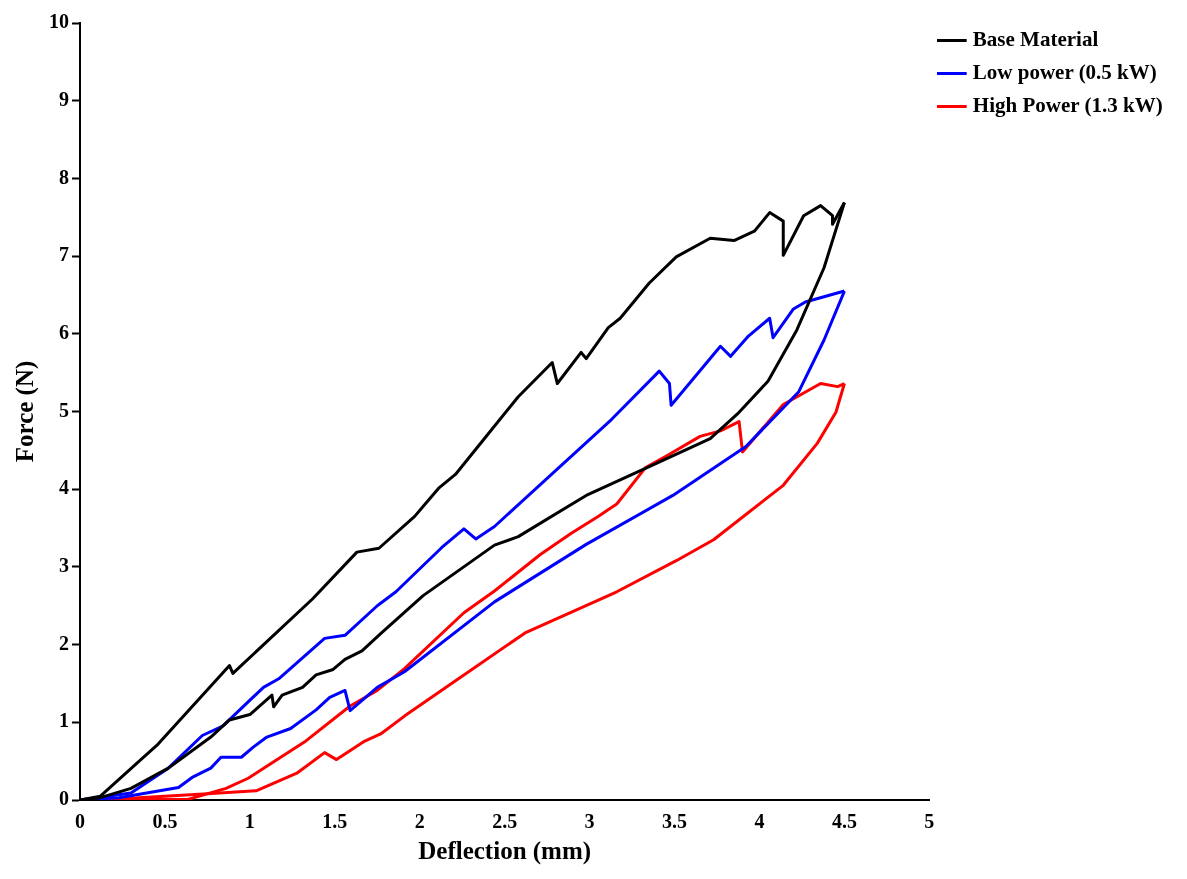 Image resolution: width=1187 pixels, height=879 pixels. What do you see at coordinates (929, 821) in the screenshot?
I see `x-tick-label: 5` at bounding box center [929, 821].